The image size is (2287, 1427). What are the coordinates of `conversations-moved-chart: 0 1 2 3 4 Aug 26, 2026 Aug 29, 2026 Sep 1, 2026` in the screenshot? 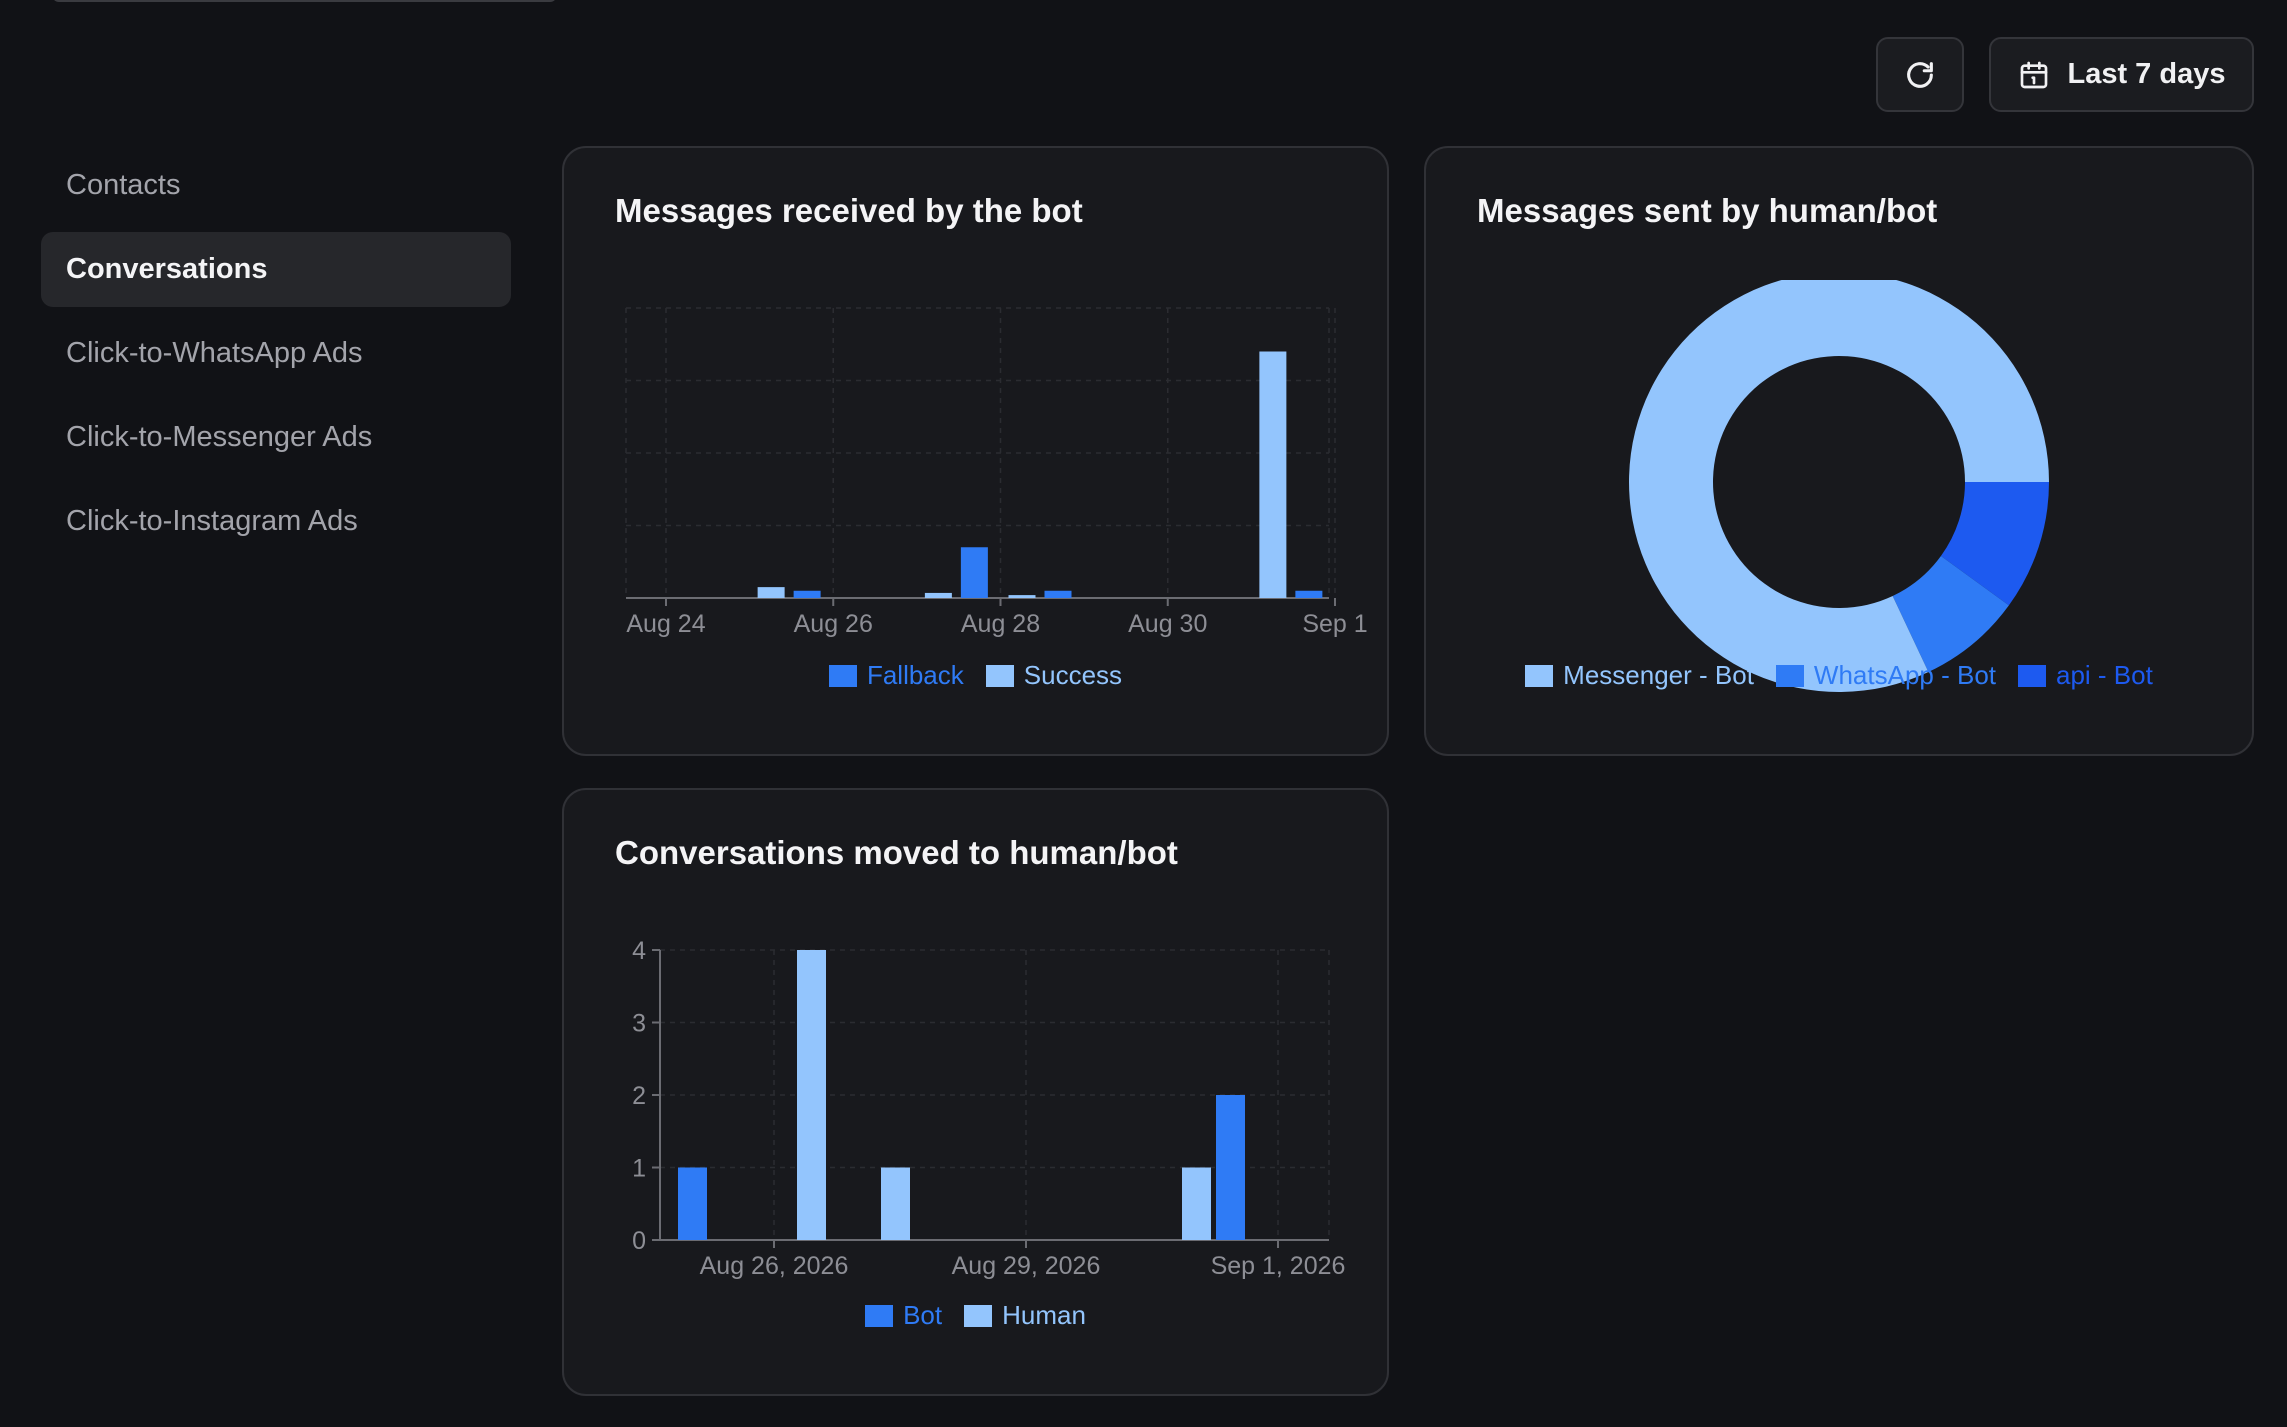 It's located at (989, 1108).